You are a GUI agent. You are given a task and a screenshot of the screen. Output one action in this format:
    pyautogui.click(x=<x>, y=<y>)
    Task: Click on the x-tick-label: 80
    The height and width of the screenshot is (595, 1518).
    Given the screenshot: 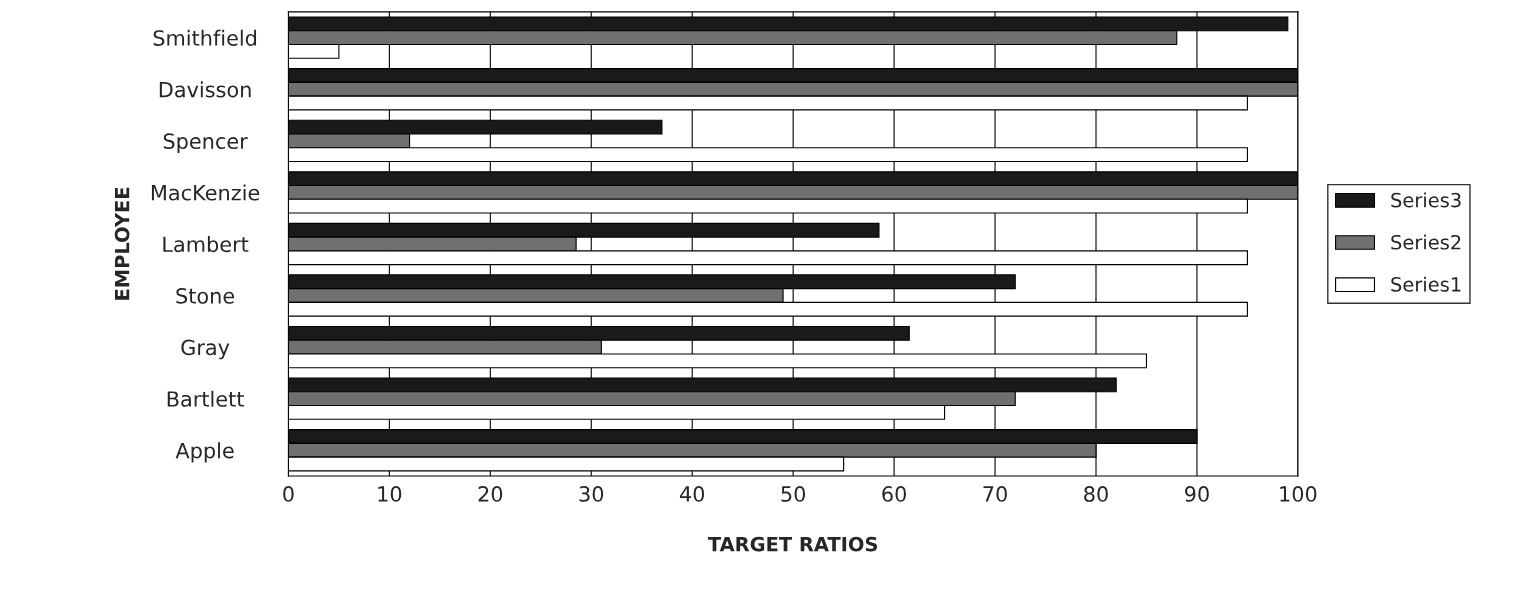 What is the action you would take?
    pyautogui.click(x=1096, y=494)
    